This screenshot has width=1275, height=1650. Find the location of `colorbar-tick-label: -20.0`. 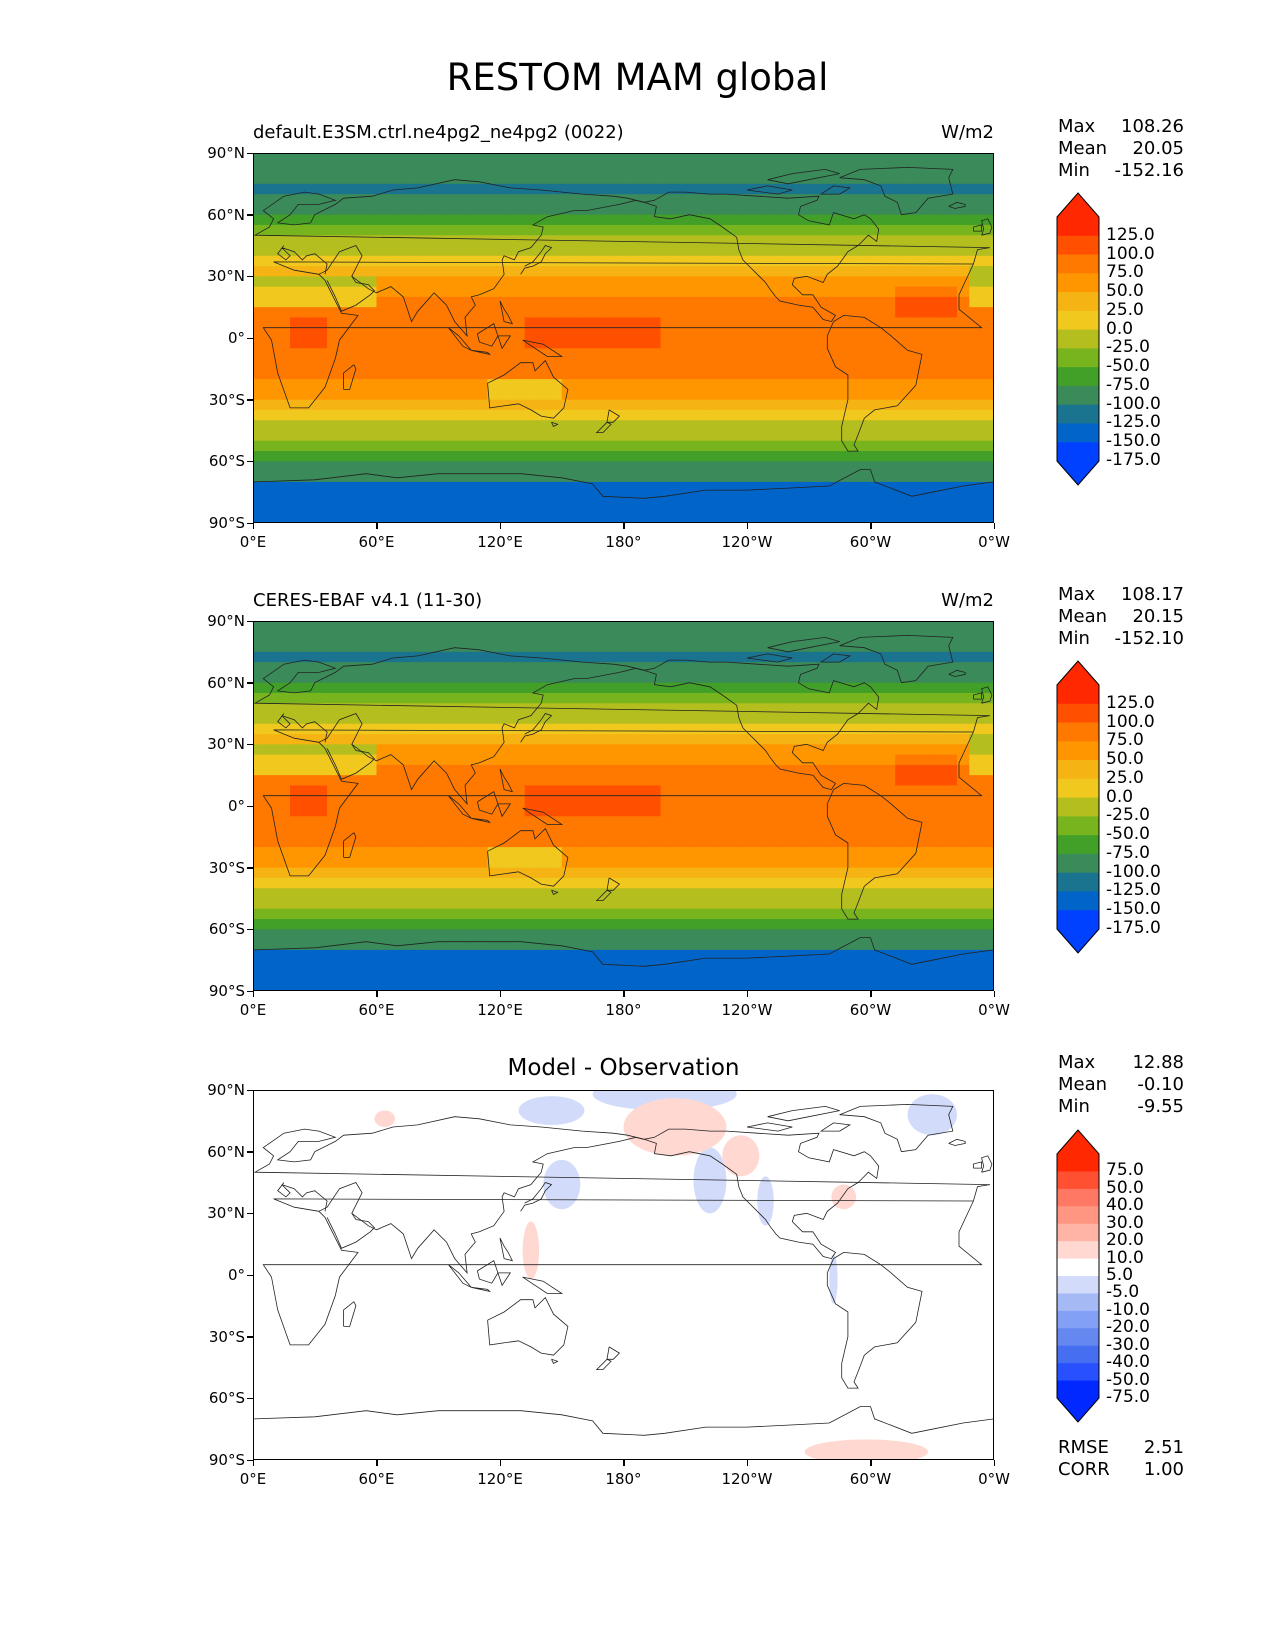

colorbar-tick-label: -20.0 is located at coordinates (1128, 1327).